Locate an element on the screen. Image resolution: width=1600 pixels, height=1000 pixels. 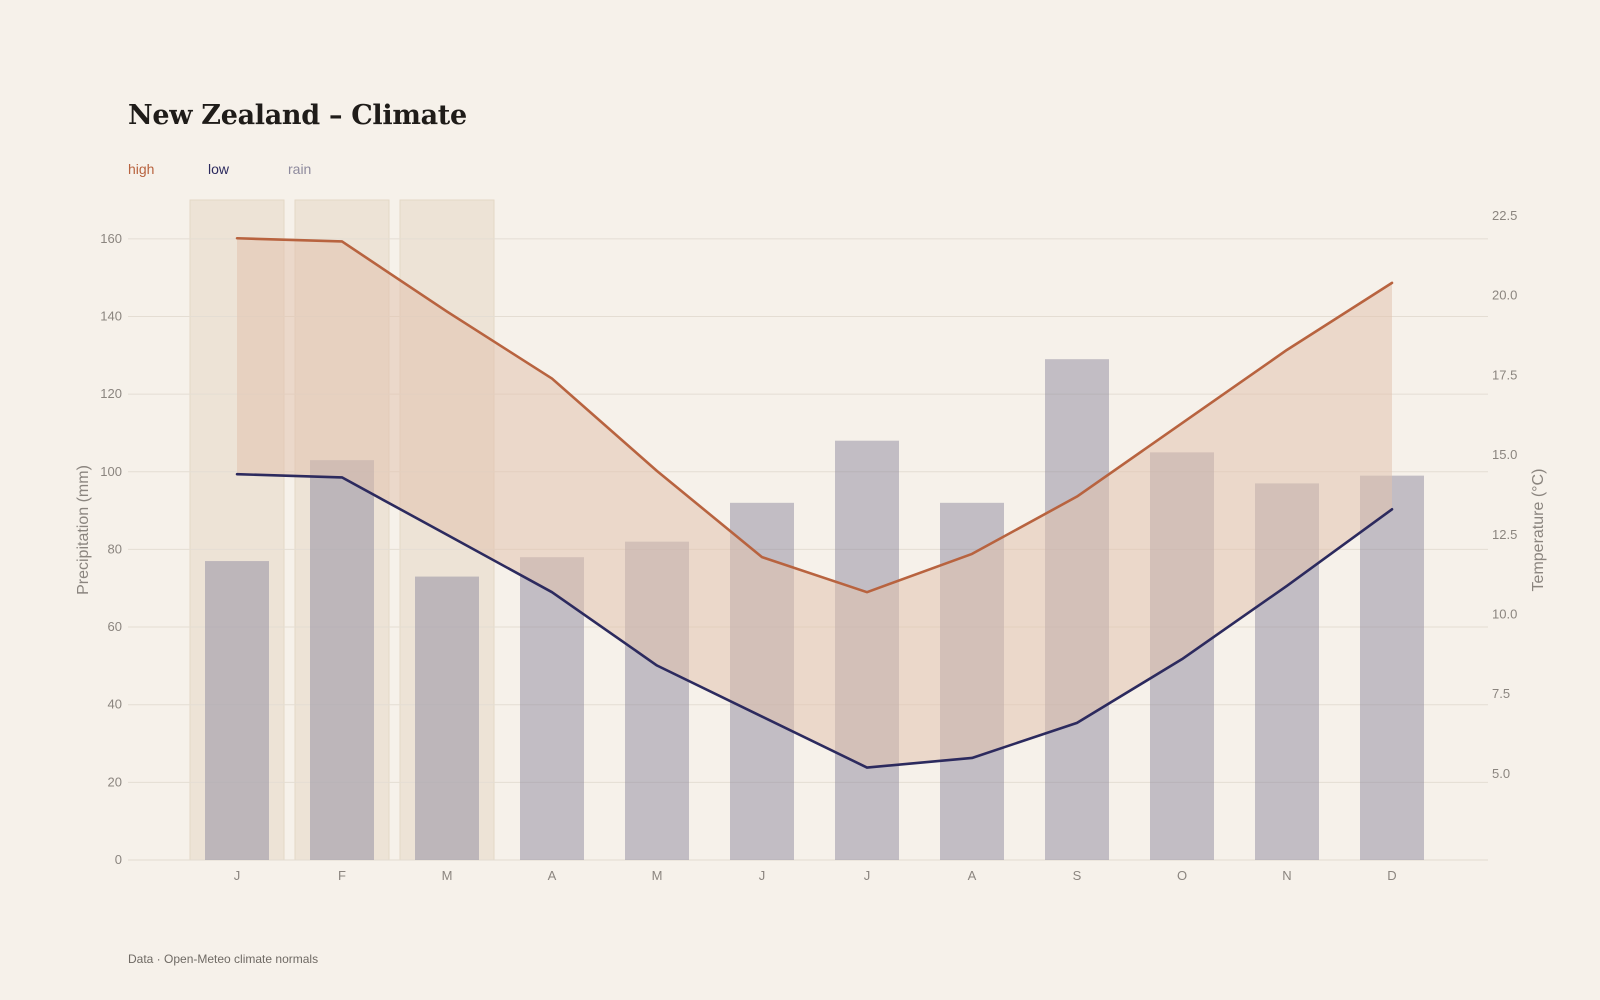
chart-title: New Zealand – Climate is located at coordinates (297, 115).